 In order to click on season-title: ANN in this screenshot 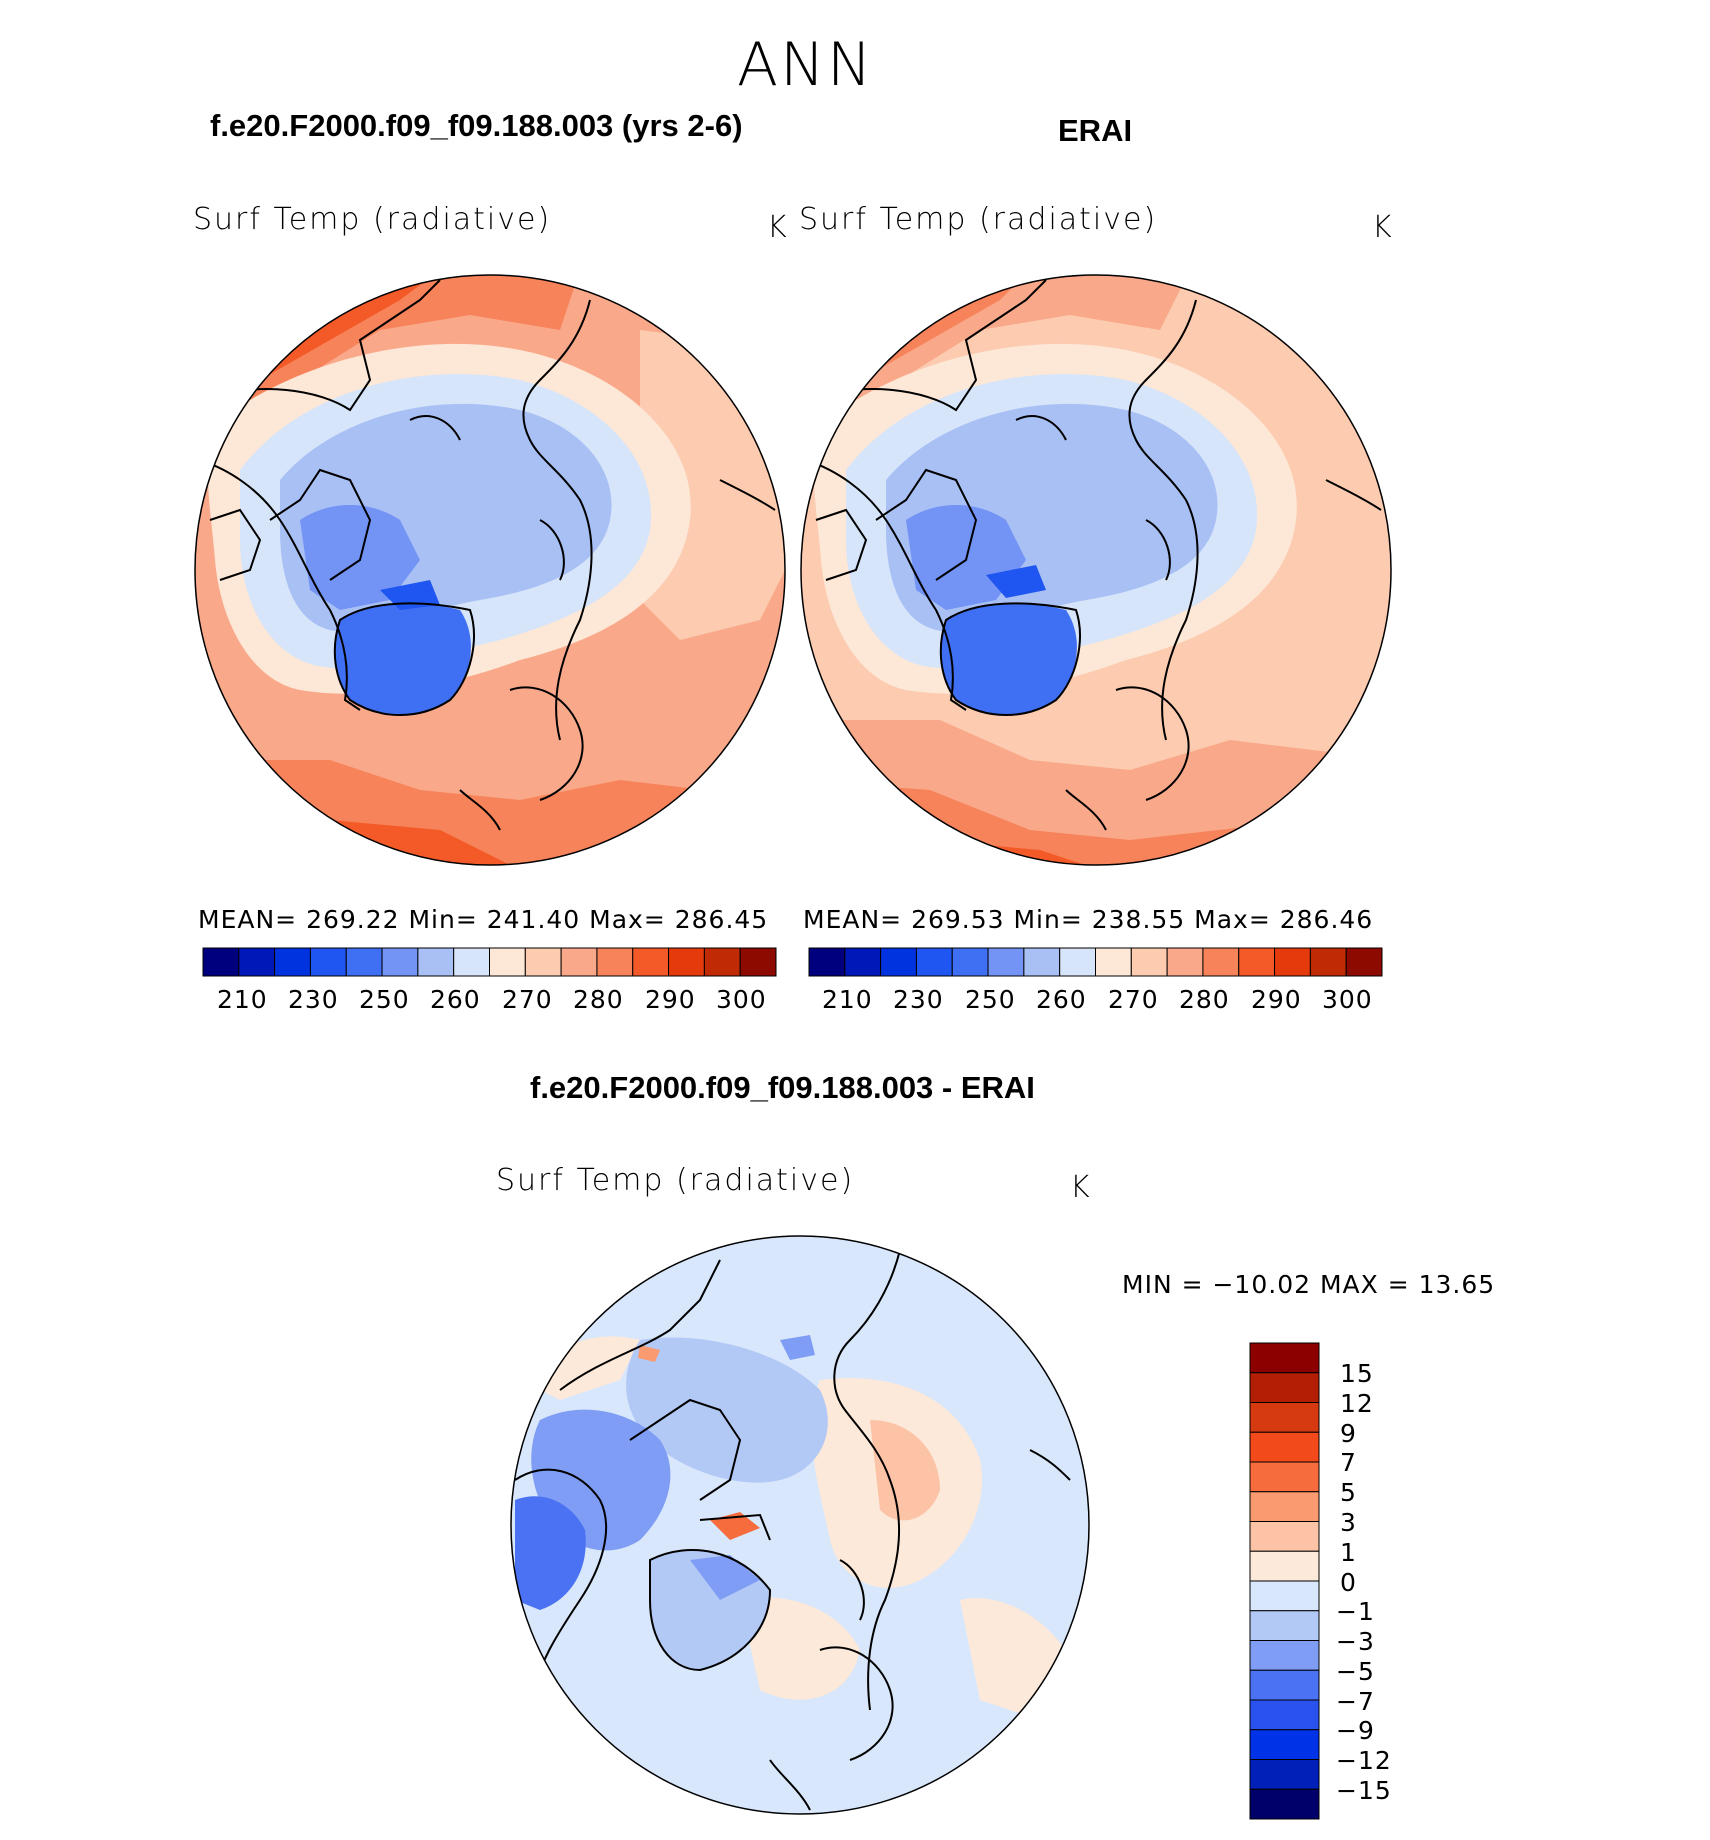, I will do `click(805, 65)`.